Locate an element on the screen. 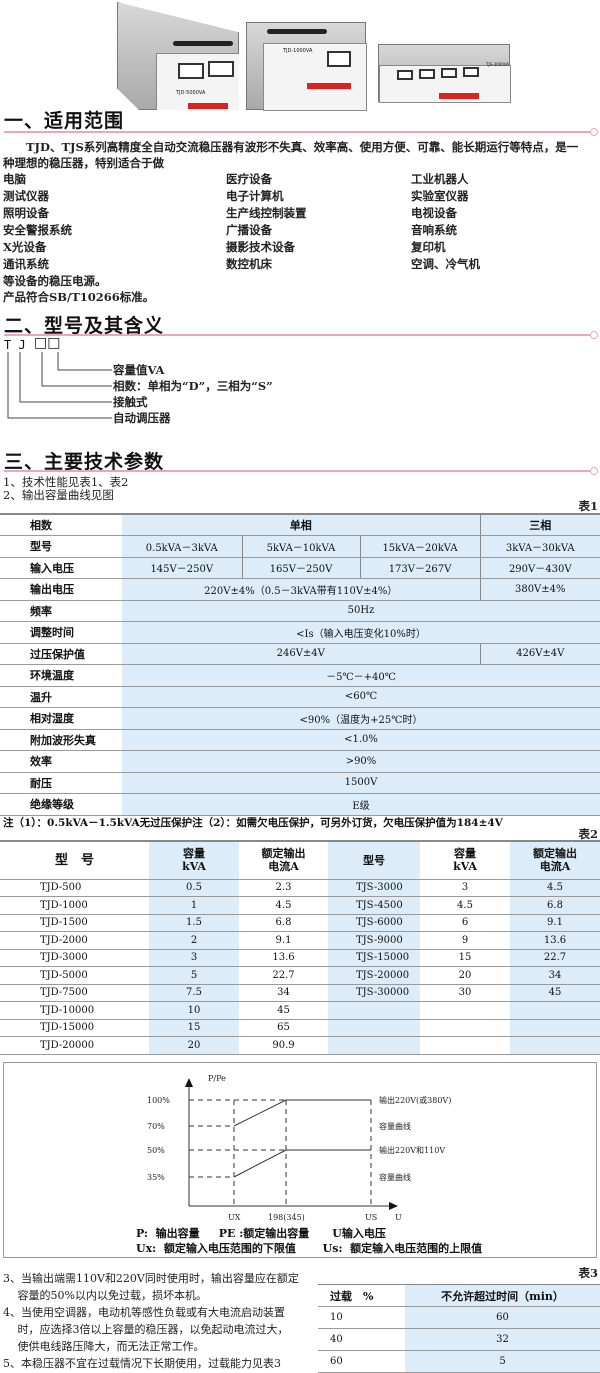  cell: TJD-15000 is located at coordinates (74, 1028).